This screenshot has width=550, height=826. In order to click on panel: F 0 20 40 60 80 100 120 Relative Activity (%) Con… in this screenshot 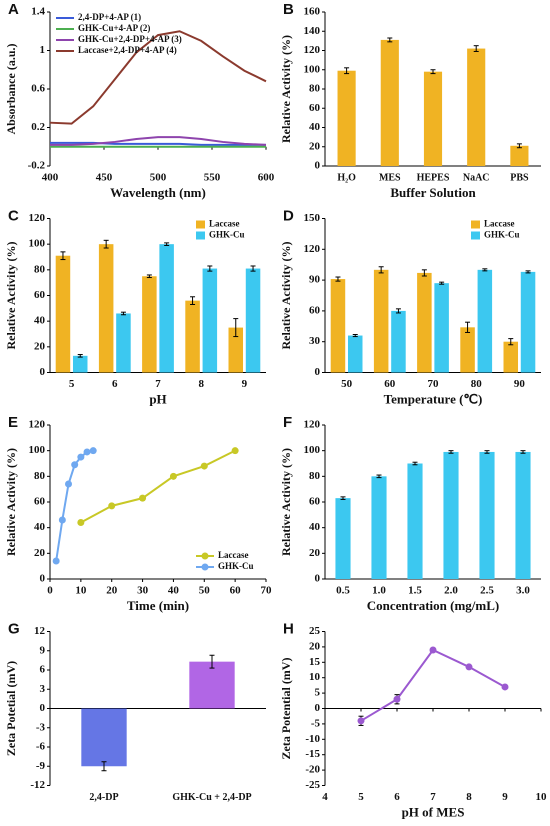, I will do `click(410, 513)`.